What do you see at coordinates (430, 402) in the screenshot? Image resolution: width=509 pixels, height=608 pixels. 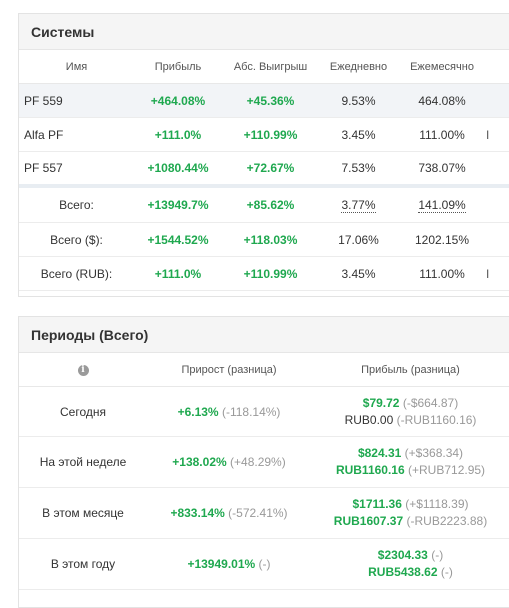 I see `profit-usd-diff: (-$664.87)` at bounding box center [430, 402].